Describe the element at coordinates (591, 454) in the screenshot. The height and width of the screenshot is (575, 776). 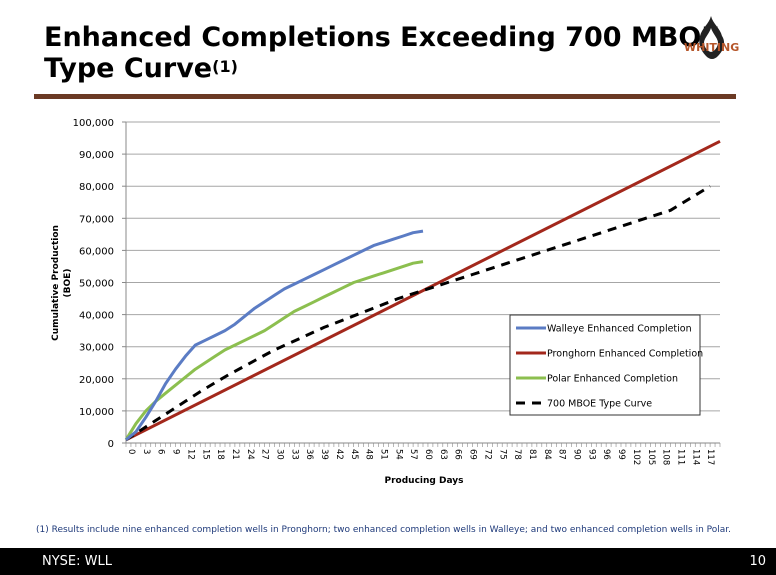
I see `x-tick-label: 93` at that location.